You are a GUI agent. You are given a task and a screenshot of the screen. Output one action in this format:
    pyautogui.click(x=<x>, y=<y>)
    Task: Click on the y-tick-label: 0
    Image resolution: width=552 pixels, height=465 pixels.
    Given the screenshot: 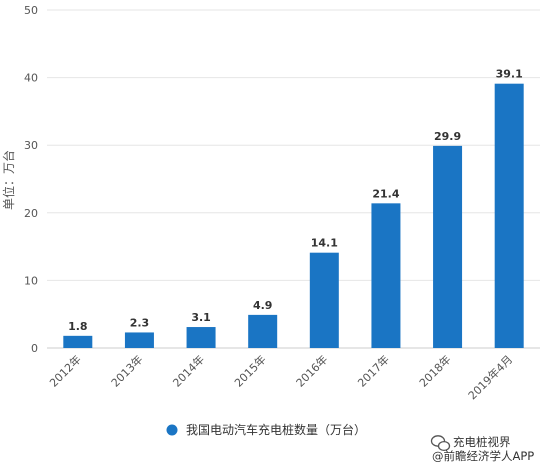 What is the action you would take?
    pyautogui.click(x=34, y=348)
    